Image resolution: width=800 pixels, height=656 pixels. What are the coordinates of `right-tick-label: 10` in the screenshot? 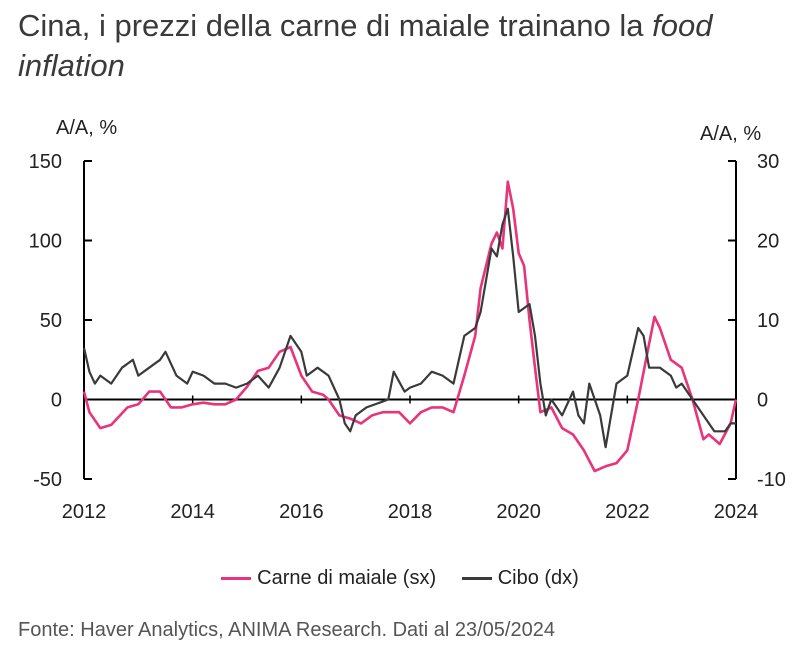 It's located at (768, 321).